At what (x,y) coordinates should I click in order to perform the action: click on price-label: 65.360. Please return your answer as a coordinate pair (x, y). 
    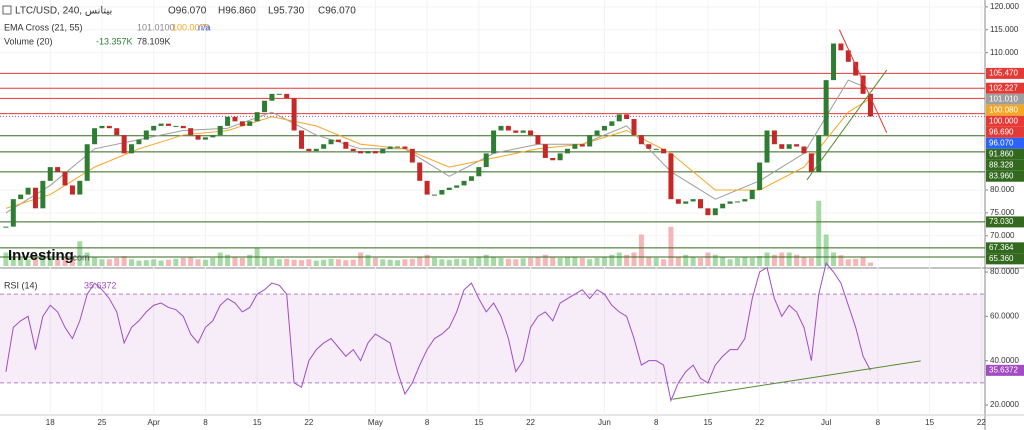
    Looking at the image, I should click on (1001, 258).